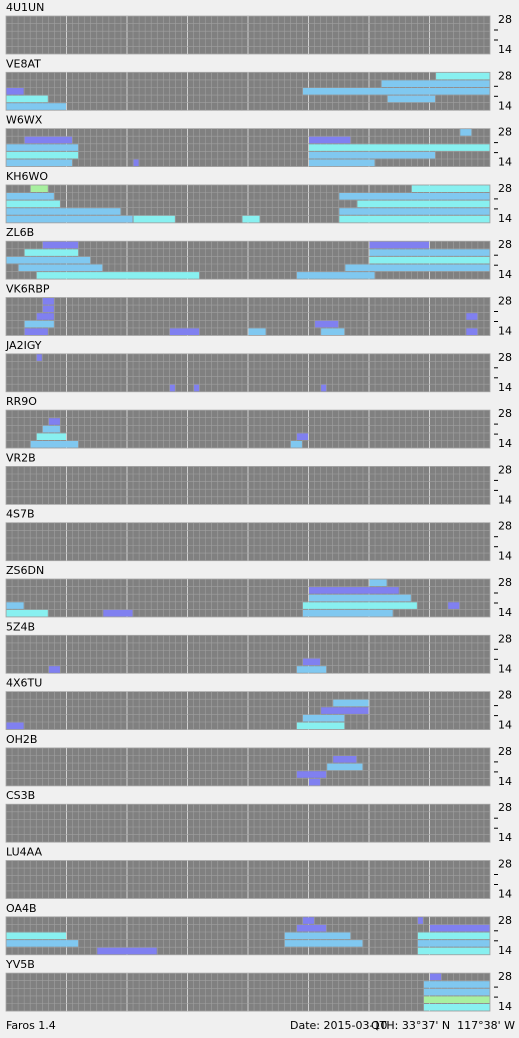 The height and width of the screenshot is (1038, 519). Describe the element at coordinates (20, 626) in the screenshot. I see `station-name: 5Z4B` at that location.